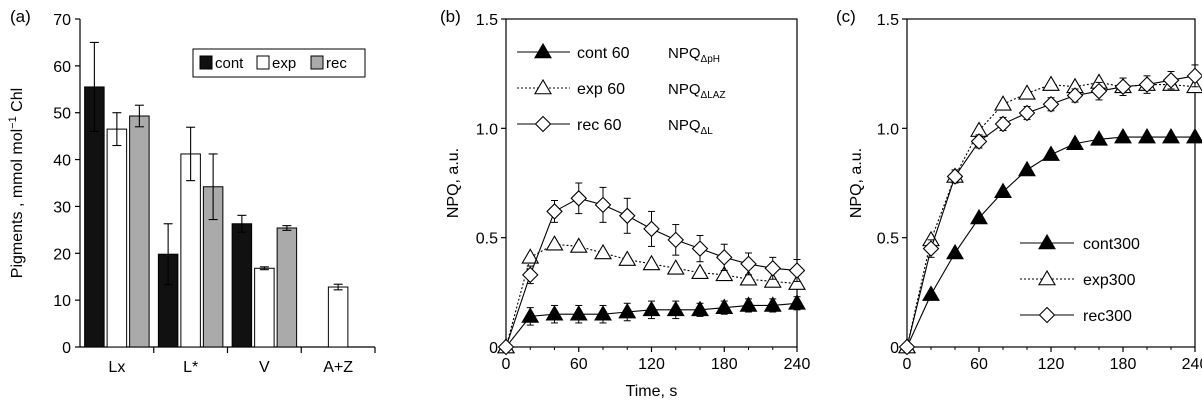 The width and height of the screenshot is (1202, 405). Describe the element at coordinates (62, 161) in the screenshot. I see `y-tick-label-a: 40` at that location.